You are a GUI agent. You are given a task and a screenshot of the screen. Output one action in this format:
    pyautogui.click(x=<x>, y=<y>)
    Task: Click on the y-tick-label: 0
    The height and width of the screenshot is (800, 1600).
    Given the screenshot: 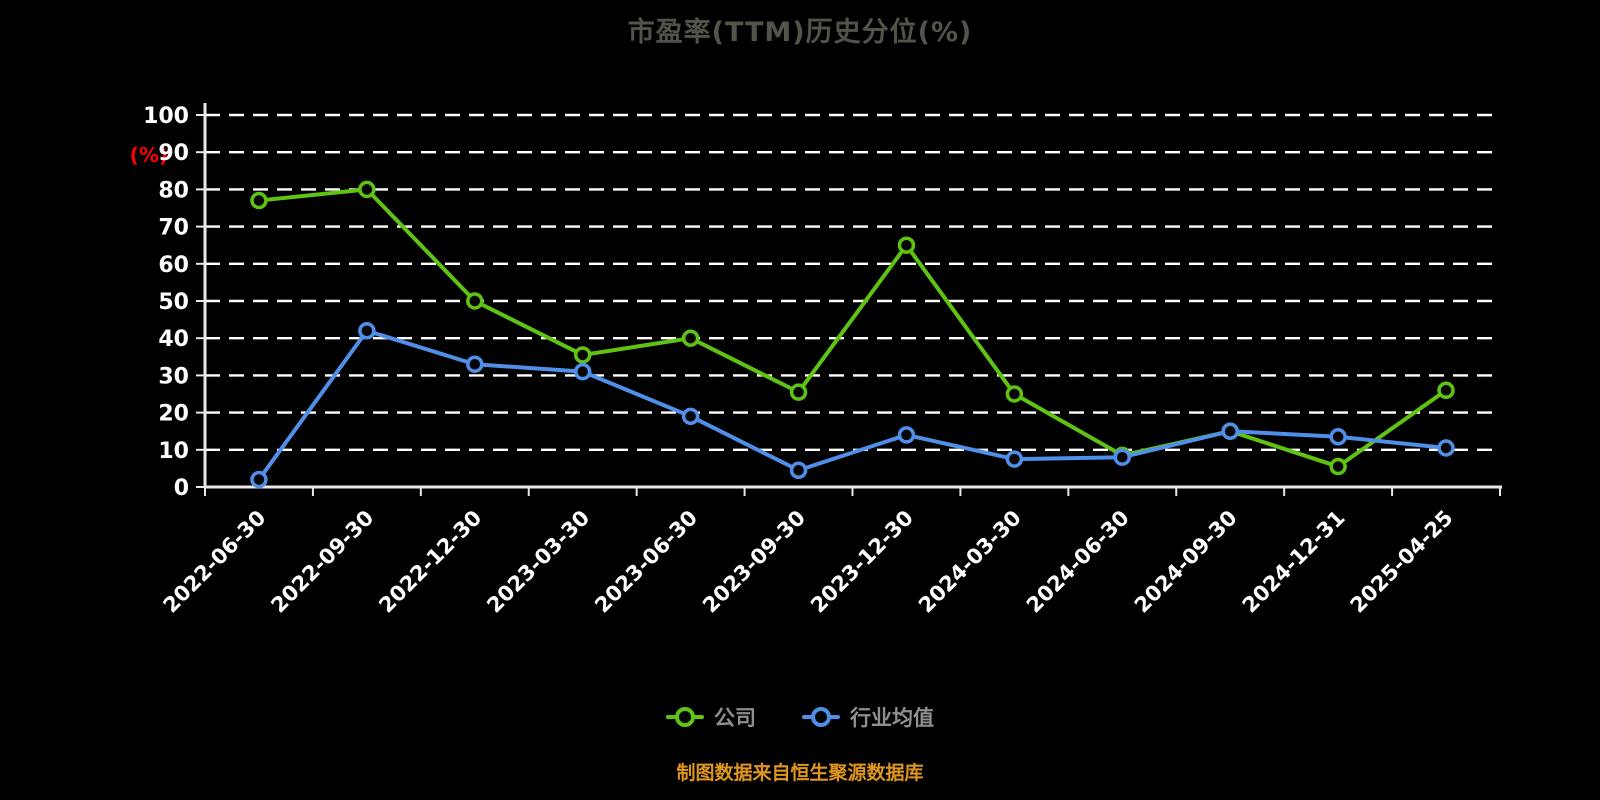 What is the action you would take?
    pyautogui.click(x=181, y=488)
    